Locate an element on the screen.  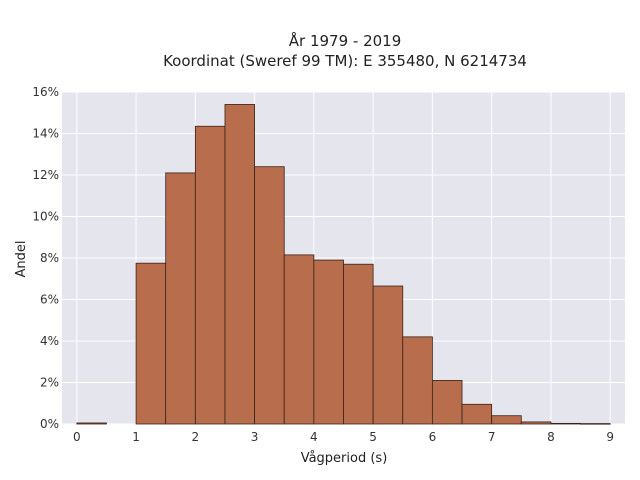
y-tick-label: 6% is located at coordinates (49, 300).